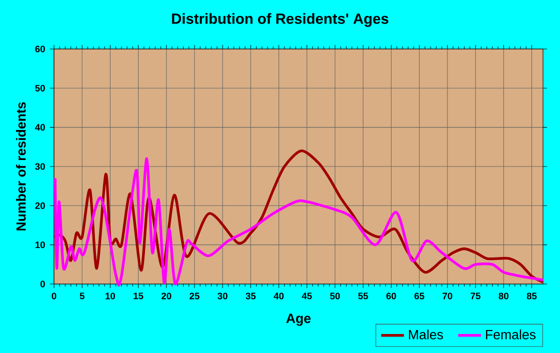  What do you see at coordinates (42, 284) in the screenshot?
I see `y-tick-label: 0` at bounding box center [42, 284].